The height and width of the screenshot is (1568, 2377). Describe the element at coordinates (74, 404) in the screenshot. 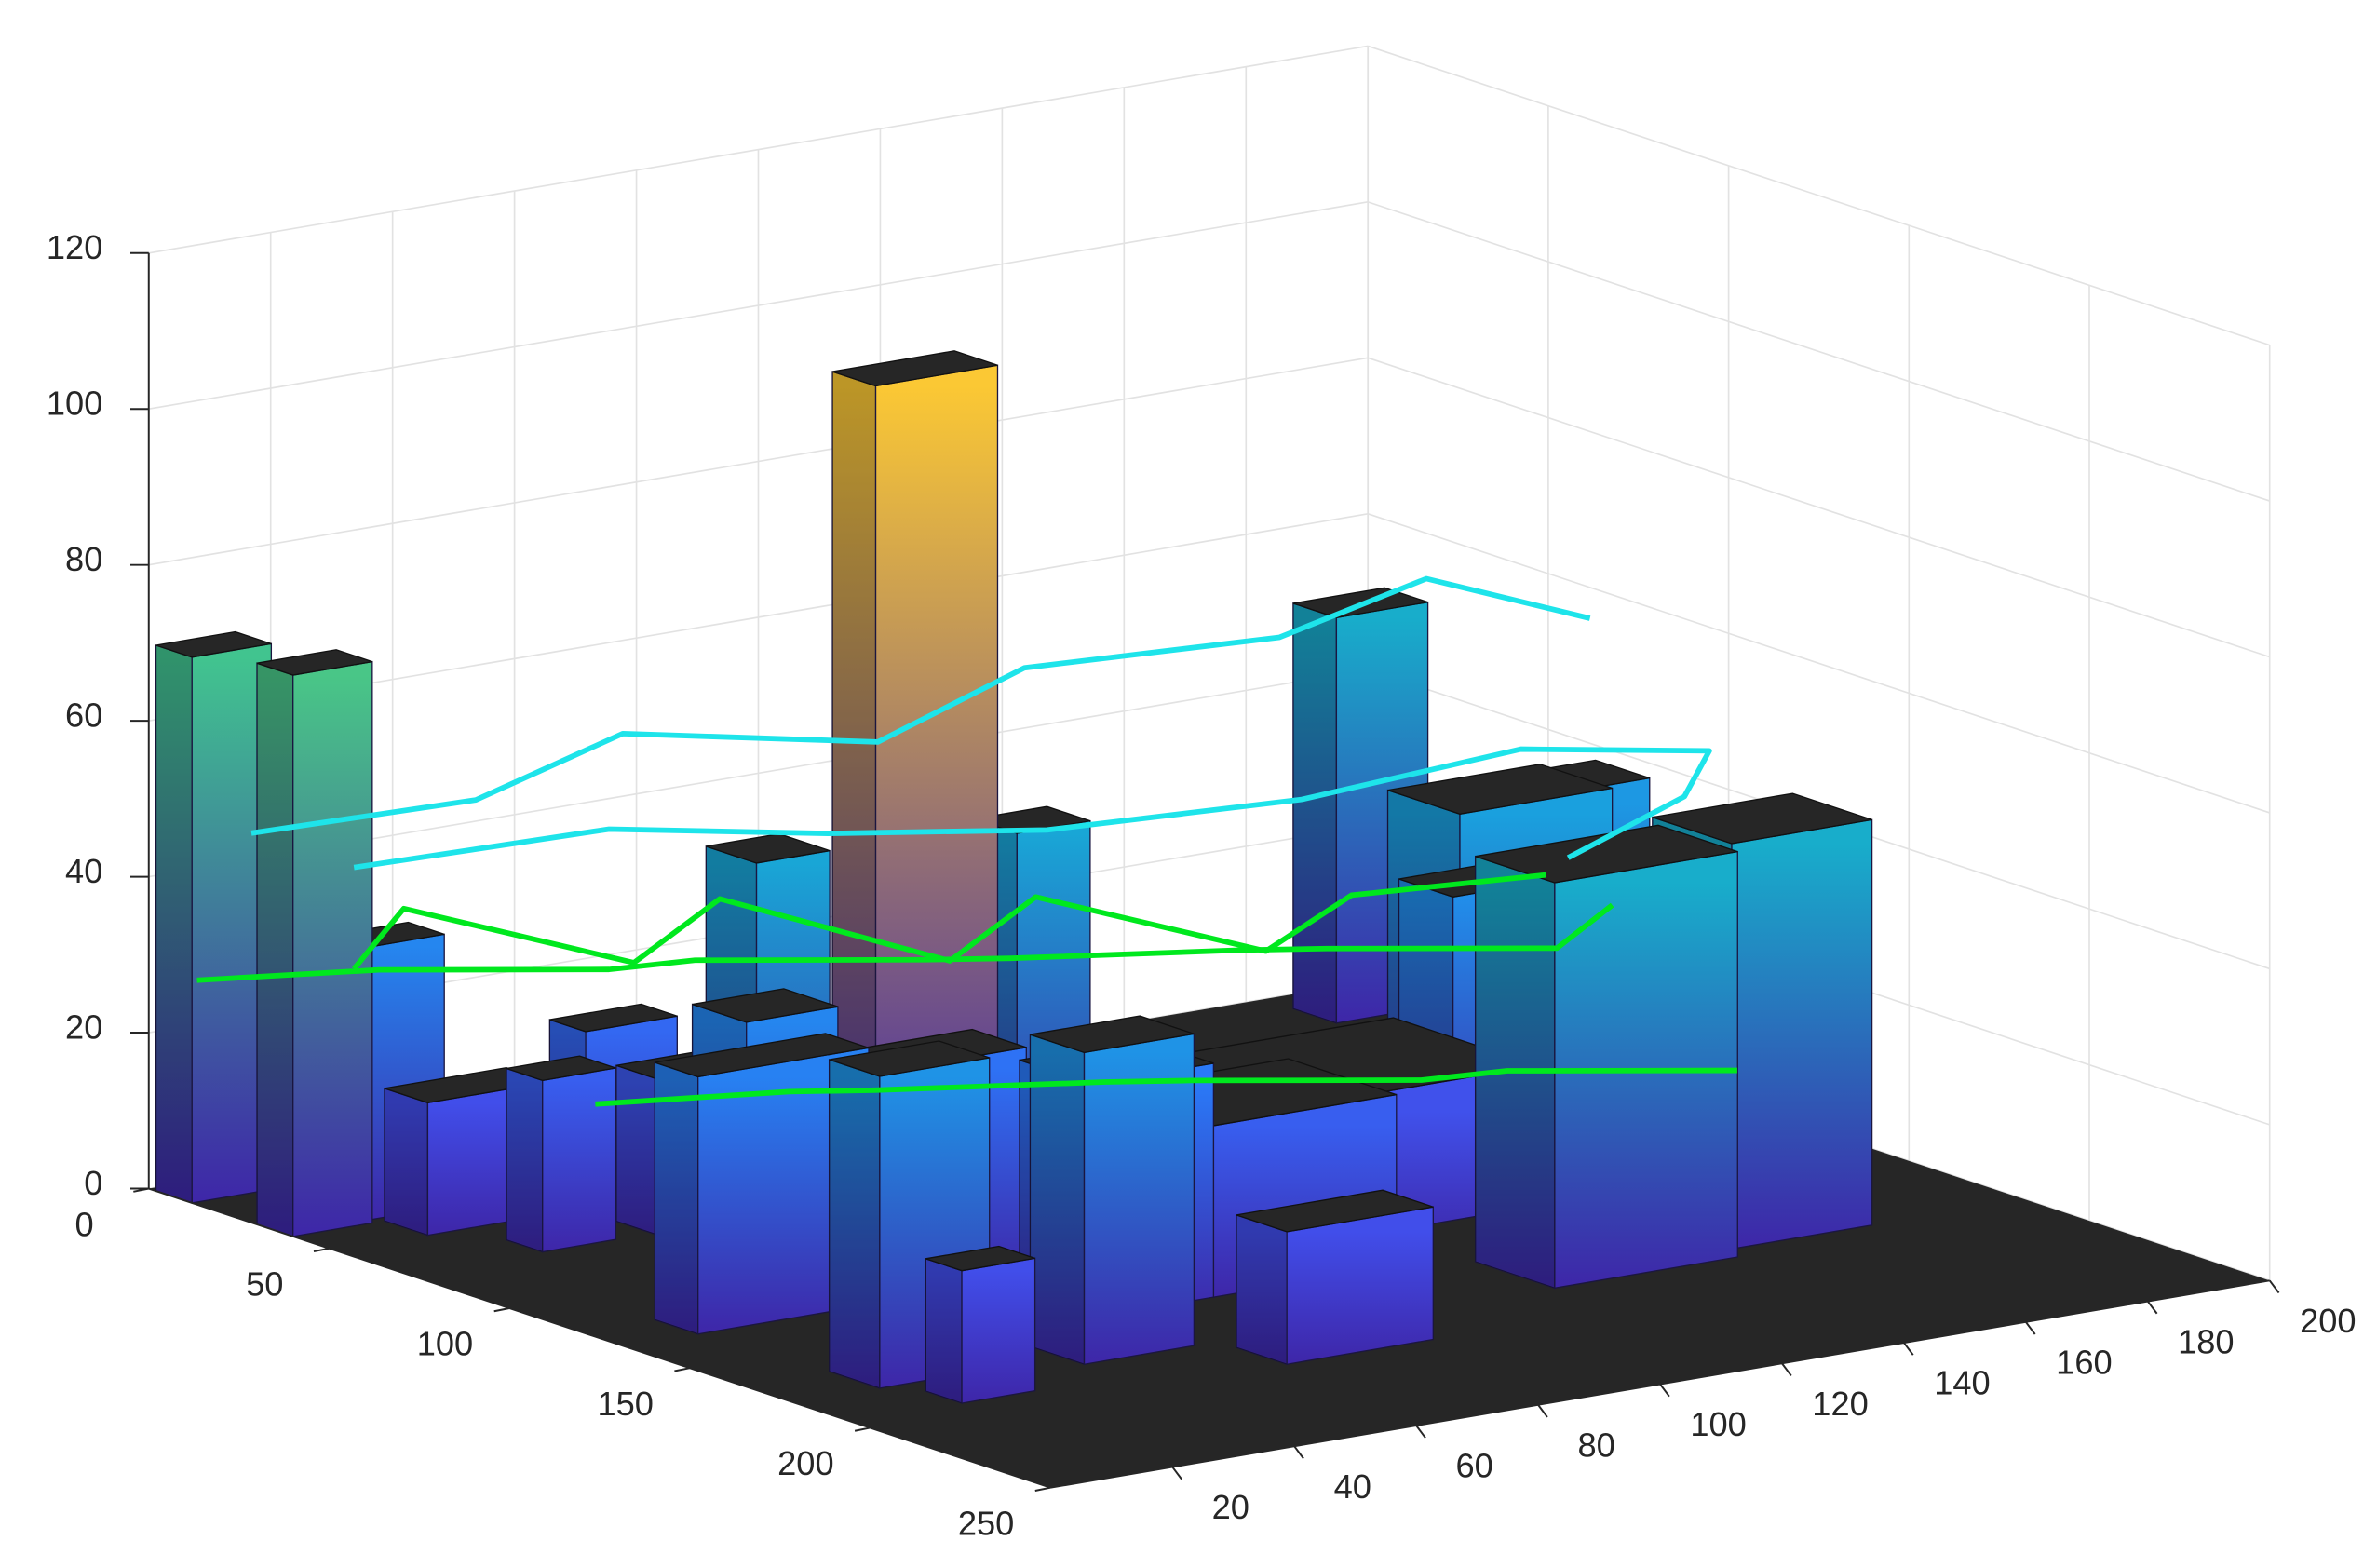

I see `z-tick-label: 100` at that location.